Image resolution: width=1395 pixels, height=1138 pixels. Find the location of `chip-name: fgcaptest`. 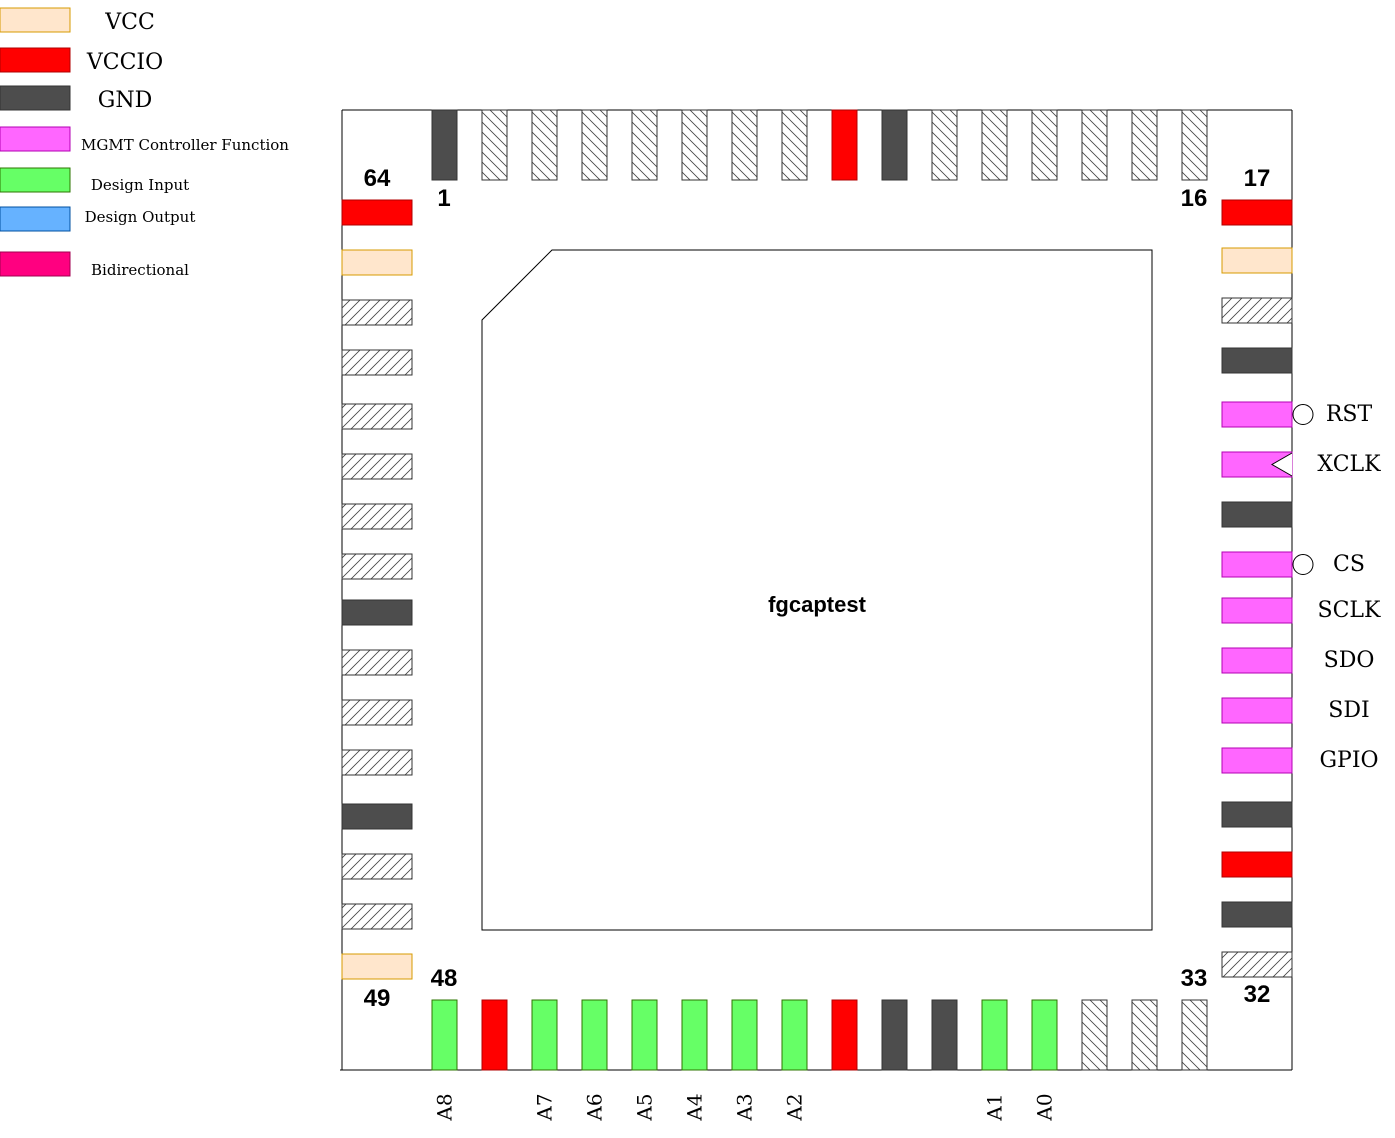

chip-name: fgcaptest is located at coordinates (817, 604).